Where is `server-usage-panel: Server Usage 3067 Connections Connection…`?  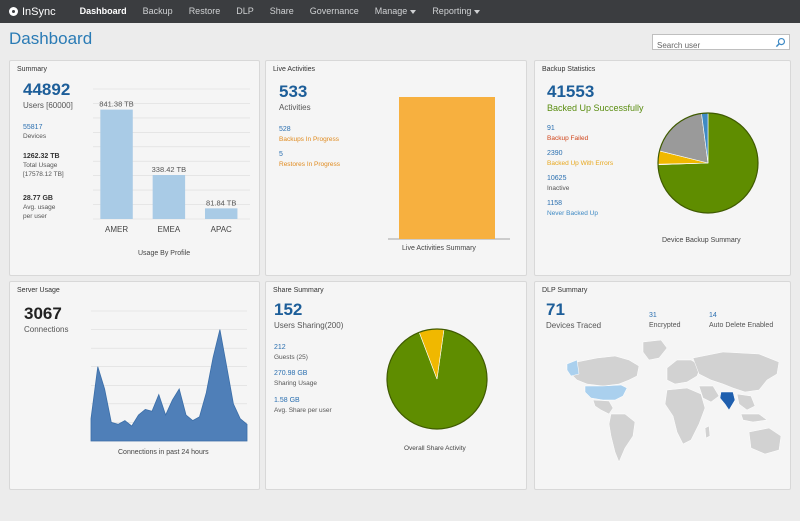 server-usage-panel: Server Usage 3067 Connections Connection… is located at coordinates (134, 385).